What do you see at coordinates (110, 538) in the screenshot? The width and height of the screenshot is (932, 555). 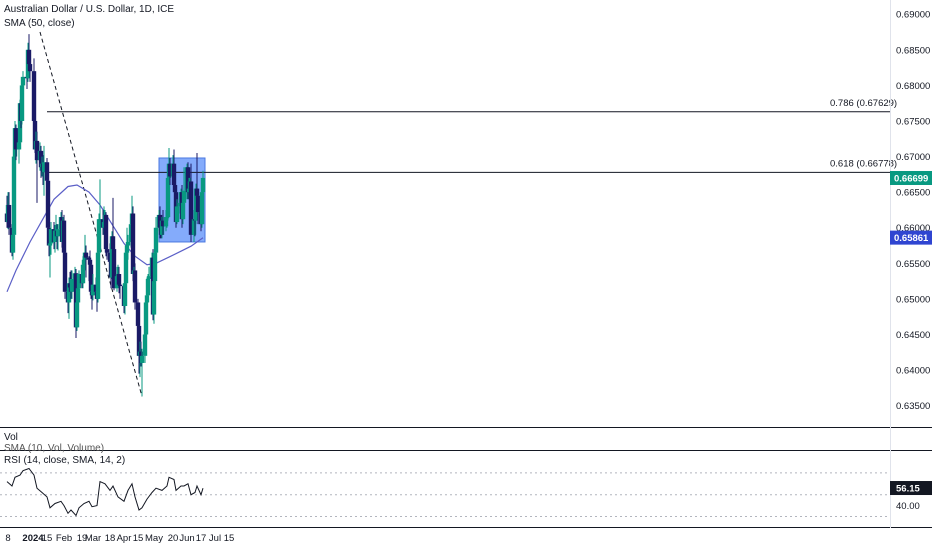 I see `time-tick-label: 18` at bounding box center [110, 538].